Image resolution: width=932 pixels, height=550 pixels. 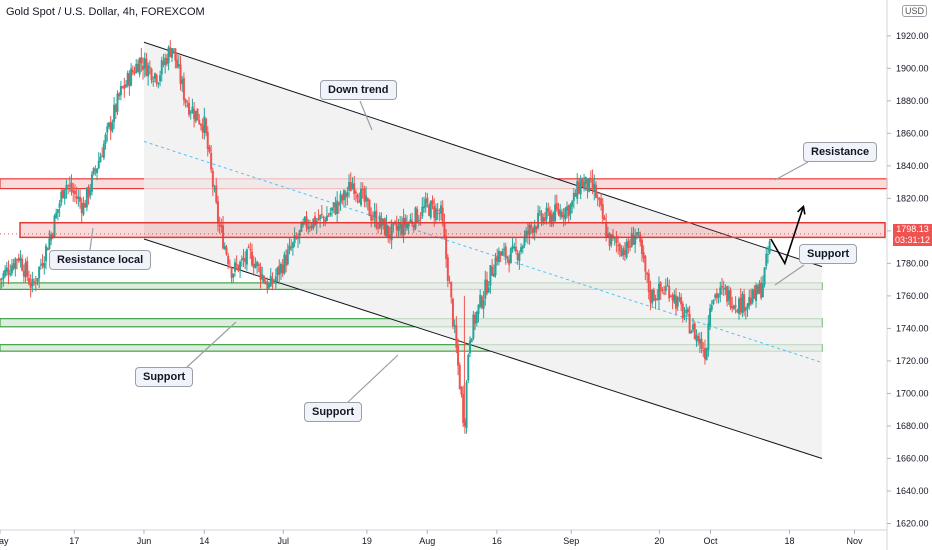 I want to click on x-tick-label: 16, so click(x=497, y=541).